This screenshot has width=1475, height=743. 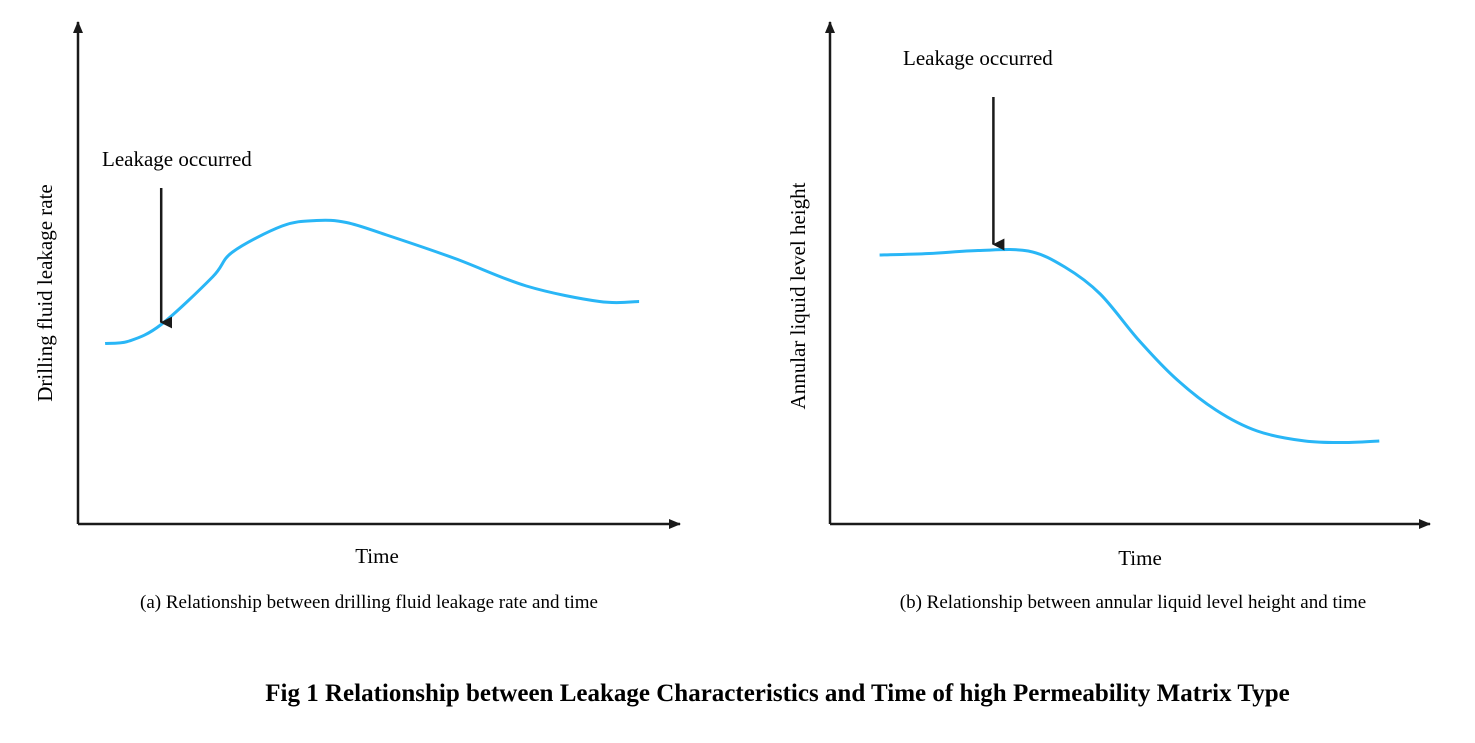 What do you see at coordinates (377, 556) in the screenshot?
I see `x-axis-label-a: Time` at bounding box center [377, 556].